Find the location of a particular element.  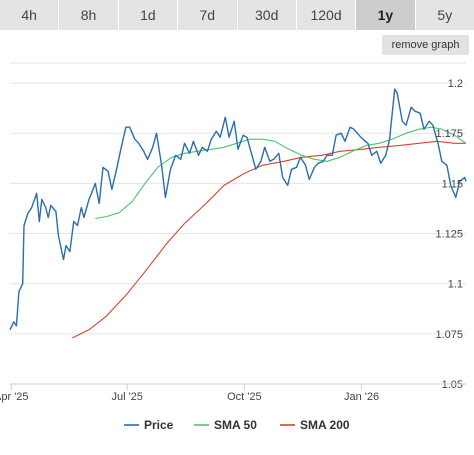

tab-1y: 1y is located at coordinates (386, 15).